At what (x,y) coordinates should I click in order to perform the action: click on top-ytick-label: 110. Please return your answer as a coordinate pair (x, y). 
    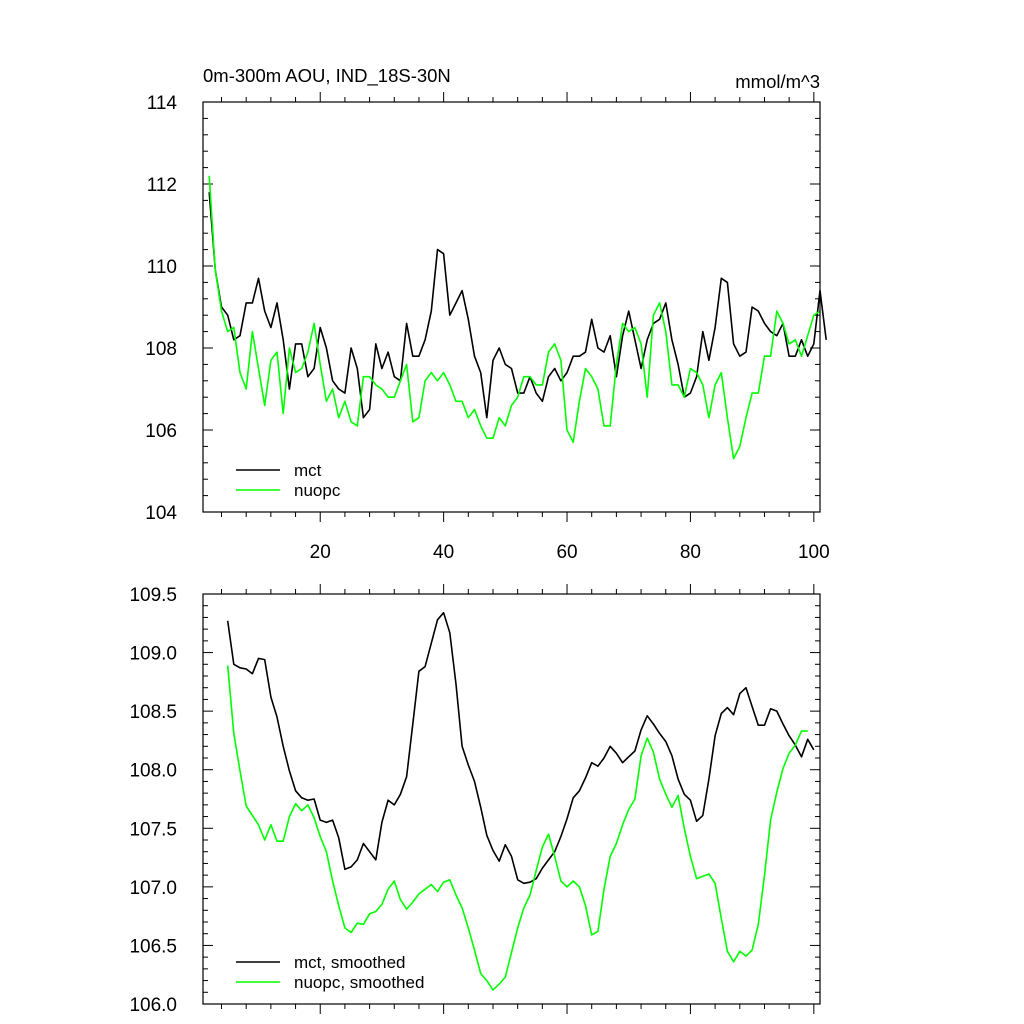
    Looking at the image, I should click on (162, 267).